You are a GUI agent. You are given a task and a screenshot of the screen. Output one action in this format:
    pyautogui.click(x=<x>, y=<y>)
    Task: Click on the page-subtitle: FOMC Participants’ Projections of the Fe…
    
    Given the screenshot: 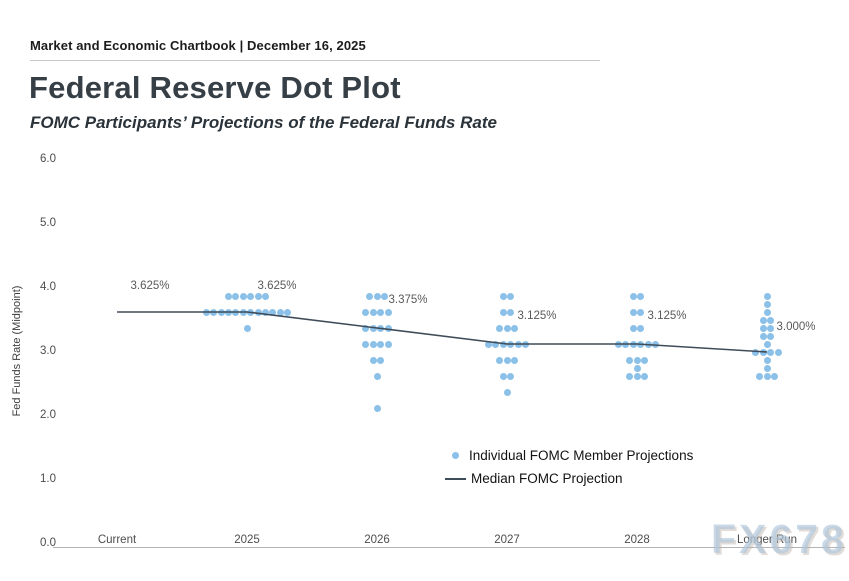 What is the action you would take?
    pyautogui.click(x=263, y=122)
    